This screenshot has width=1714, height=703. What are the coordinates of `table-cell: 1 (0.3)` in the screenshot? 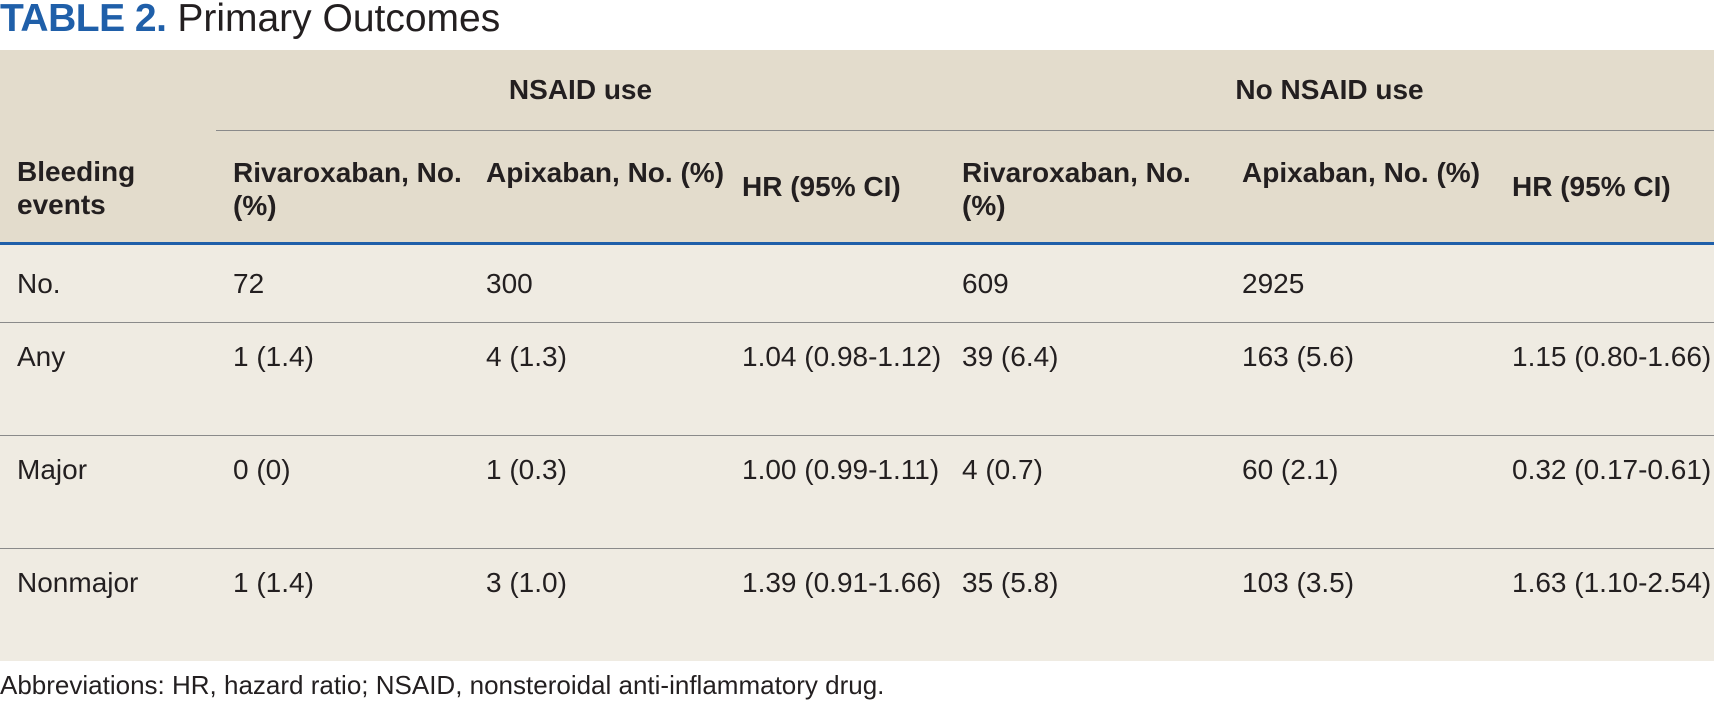 It's located at (597, 492).